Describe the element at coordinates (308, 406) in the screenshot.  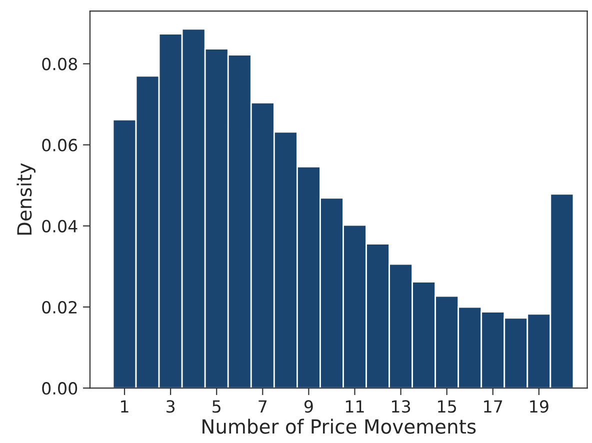
I see `x-tick-label: 9` at that location.